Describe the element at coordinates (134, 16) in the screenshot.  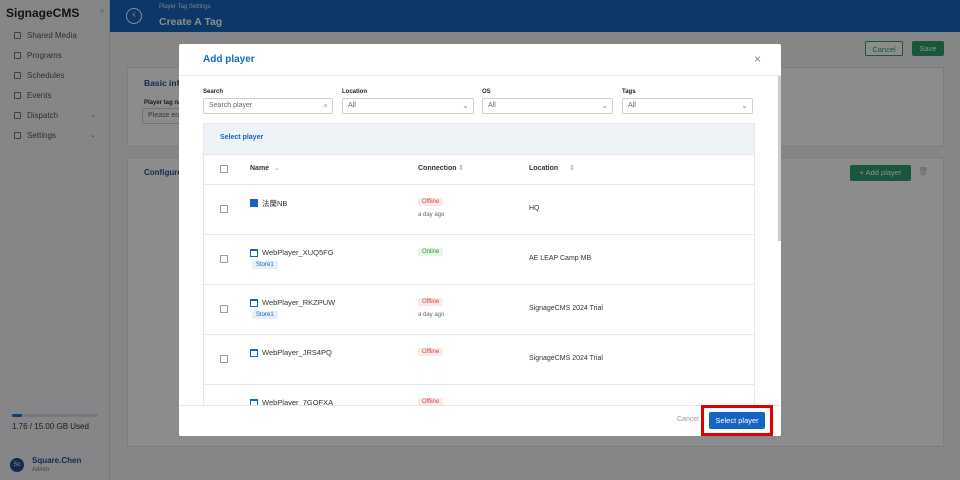
I see `back-button: ‹` at that location.